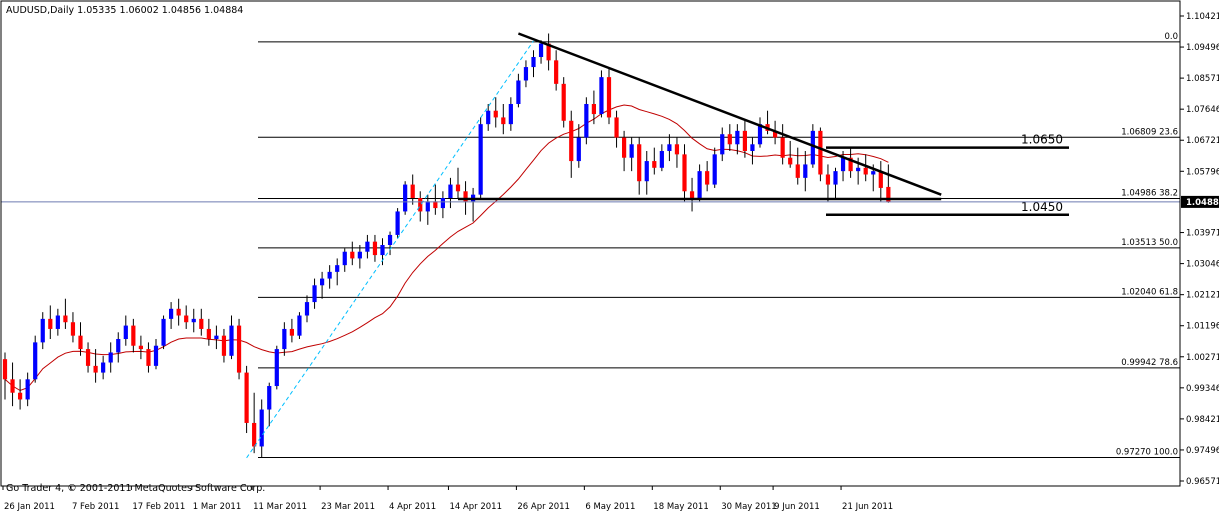  I want to click on x-tick-label: 7 Feb 2011, so click(96, 507).